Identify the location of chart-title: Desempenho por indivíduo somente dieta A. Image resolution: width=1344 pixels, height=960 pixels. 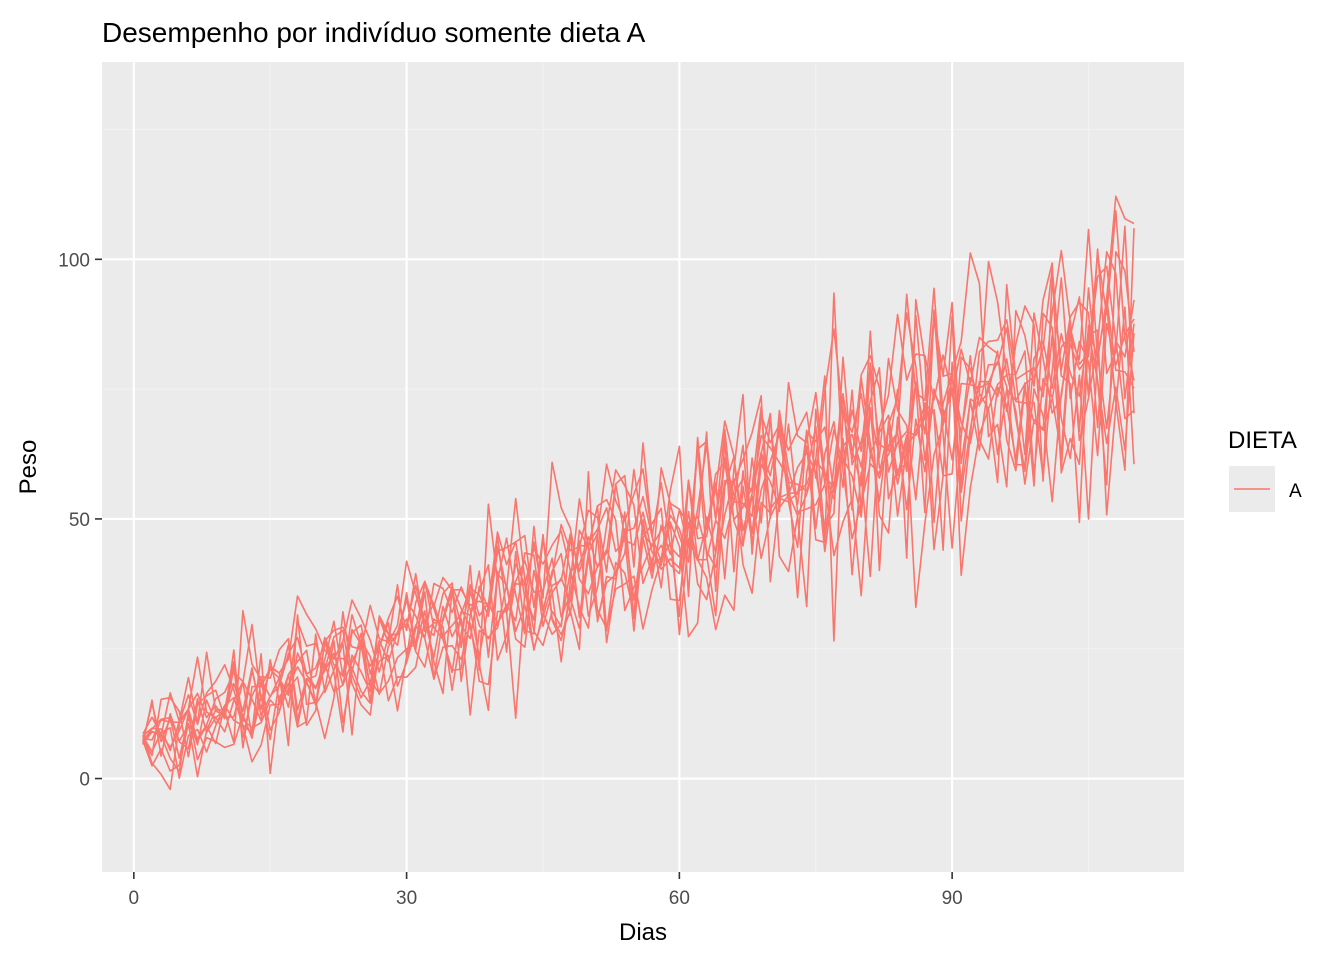
(374, 32).